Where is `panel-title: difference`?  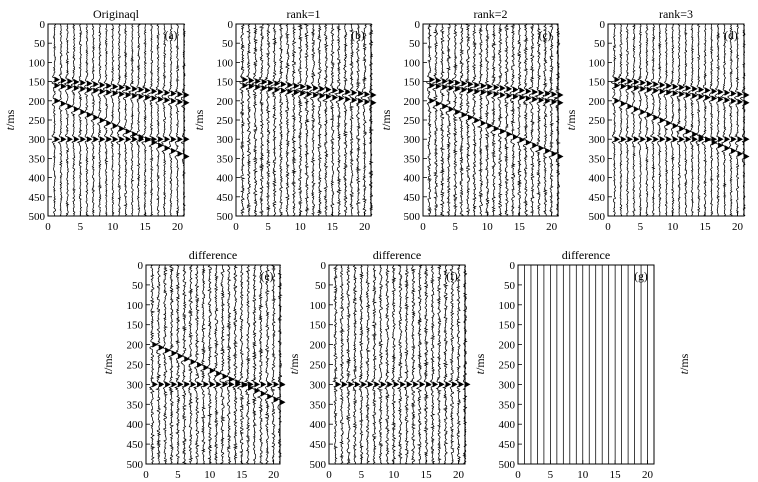
panel-title: difference is located at coordinates (213, 255).